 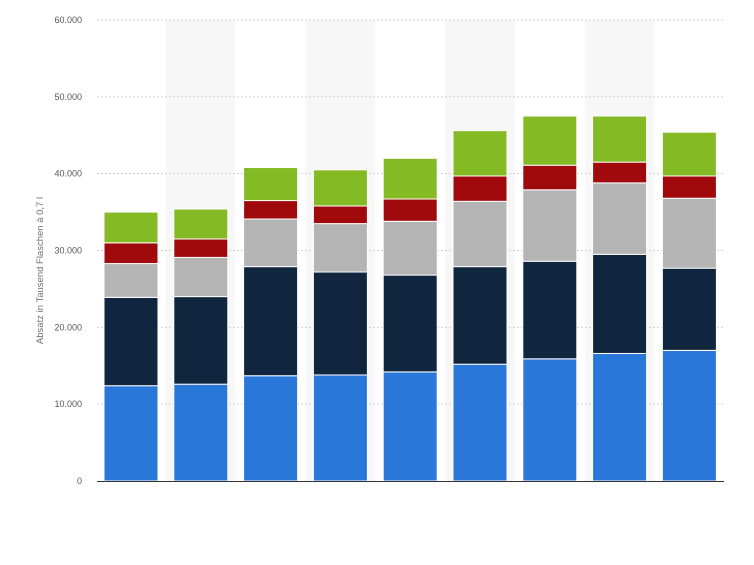 What do you see at coordinates (68, 97) in the screenshot?
I see `y-tick-label: 50.000` at bounding box center [68, 97].